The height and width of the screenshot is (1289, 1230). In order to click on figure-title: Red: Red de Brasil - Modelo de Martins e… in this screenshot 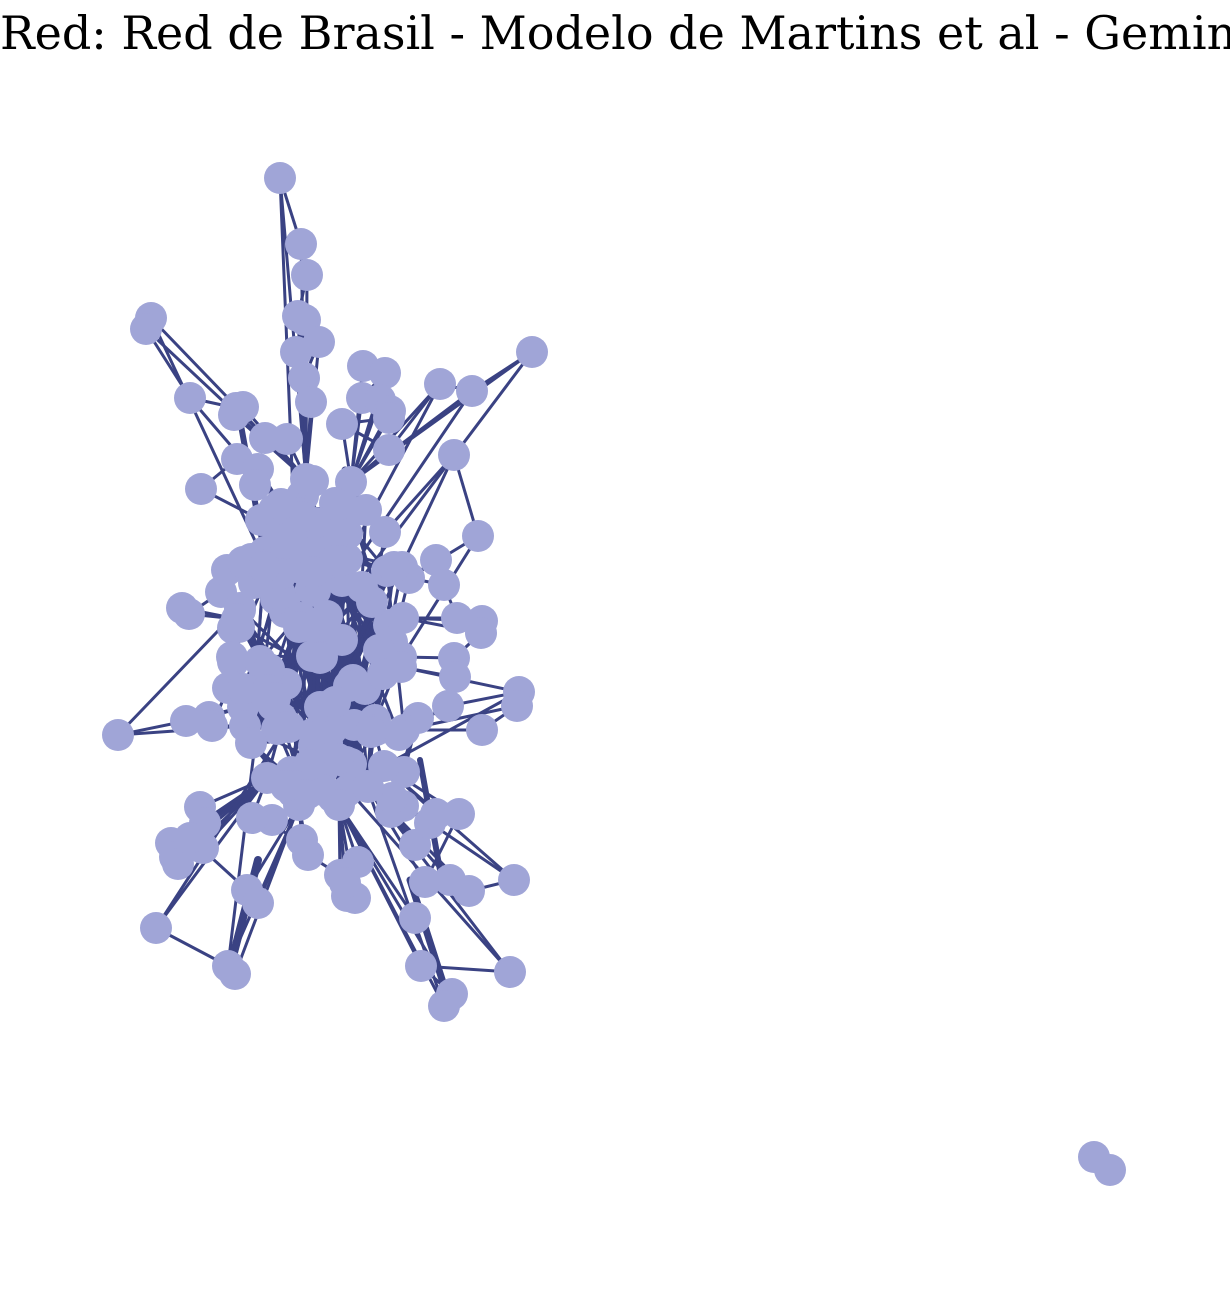, I will do `click(615, 33)`.